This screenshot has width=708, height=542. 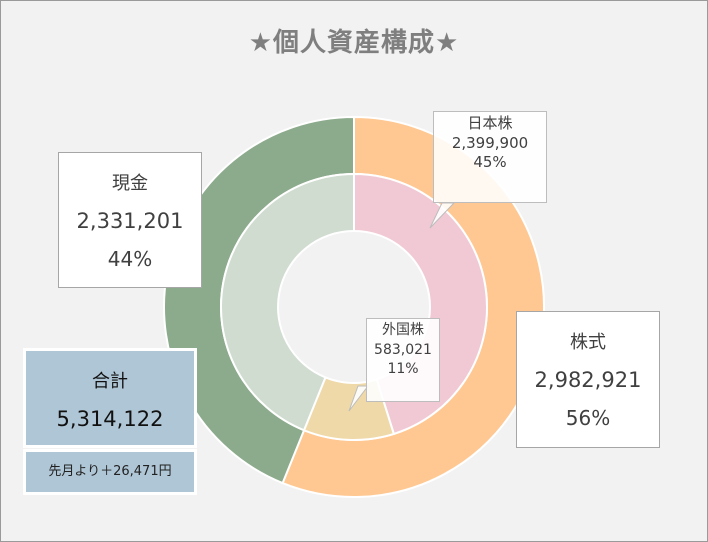 What do you see at coordinates (130, 183) in the screenshot?
I see `cash-label-name: 現金` at bounding box center [130, 183].